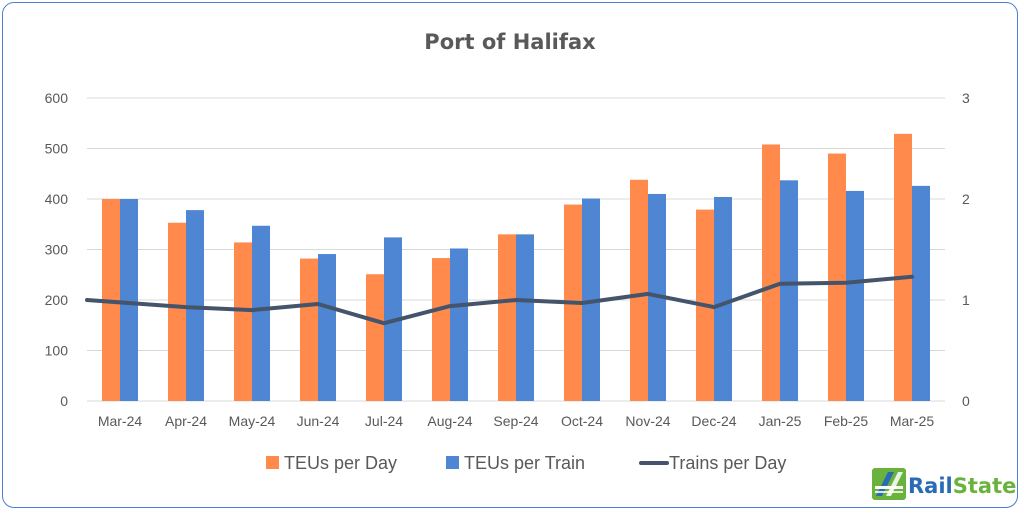 The height and width of the screenshot is (513, 1024). What do you see at coordinates (252, 421) in the screenshot?
I see `x-tick-label: May-24` at bounding box center [252, 421].